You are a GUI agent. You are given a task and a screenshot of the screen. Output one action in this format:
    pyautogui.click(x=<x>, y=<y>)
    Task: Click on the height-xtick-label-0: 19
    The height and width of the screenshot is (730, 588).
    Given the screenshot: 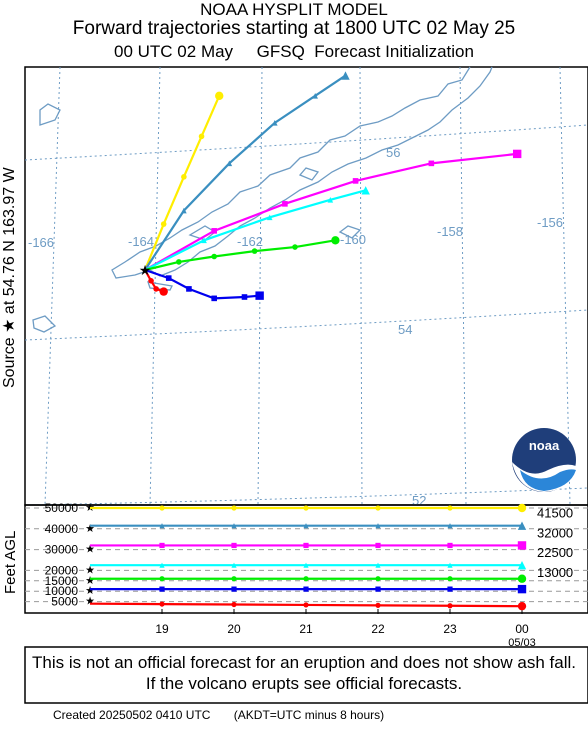 What is the action you would take?
    pyautogui.click(x=162, y=629)
    